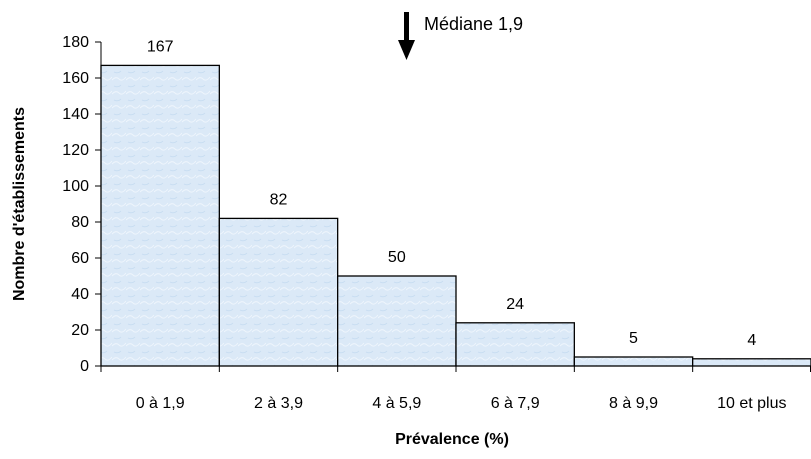 Image resolution: width=811 pixels, height=459 pixels. I want to click on y-axis-title: Nombre d'établissements, so click(19, 204).